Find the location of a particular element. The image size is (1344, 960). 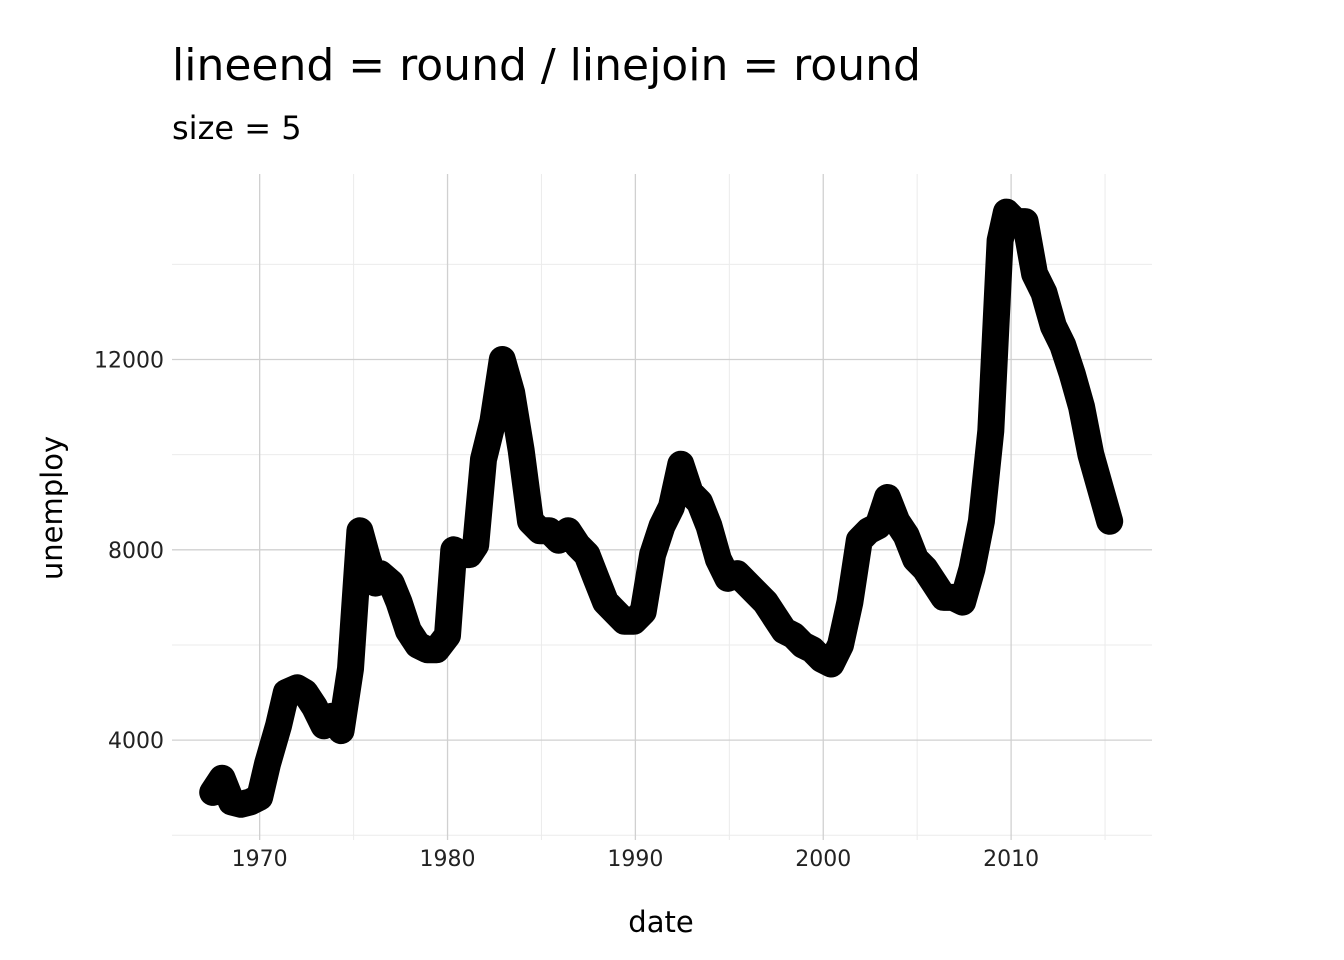

y-tick-label: 12000 is located at coordinates (129, 361).